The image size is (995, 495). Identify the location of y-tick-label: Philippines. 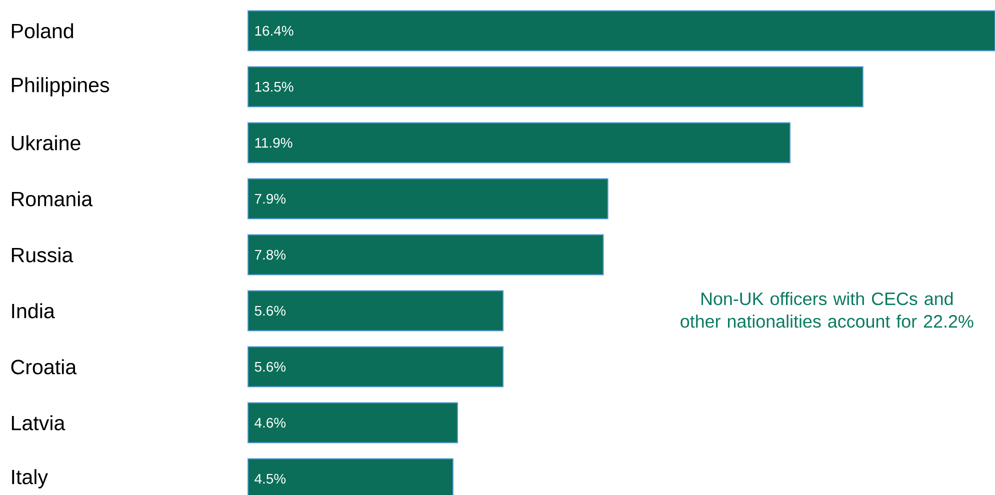
(61, 86).